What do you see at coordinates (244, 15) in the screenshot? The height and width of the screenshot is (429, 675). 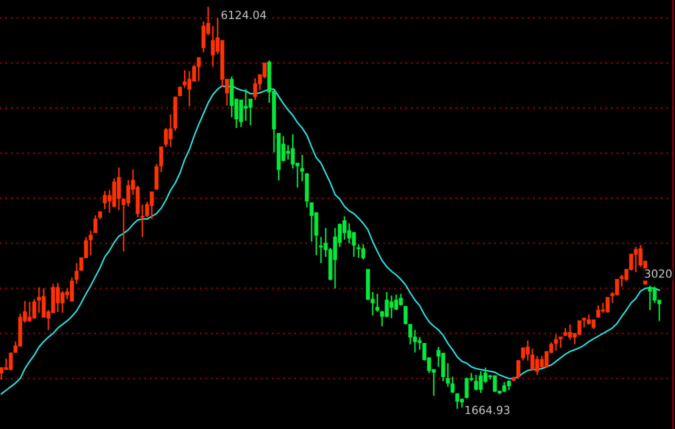 I see `annotation: 6124.04` at bounding box center [244, 15].